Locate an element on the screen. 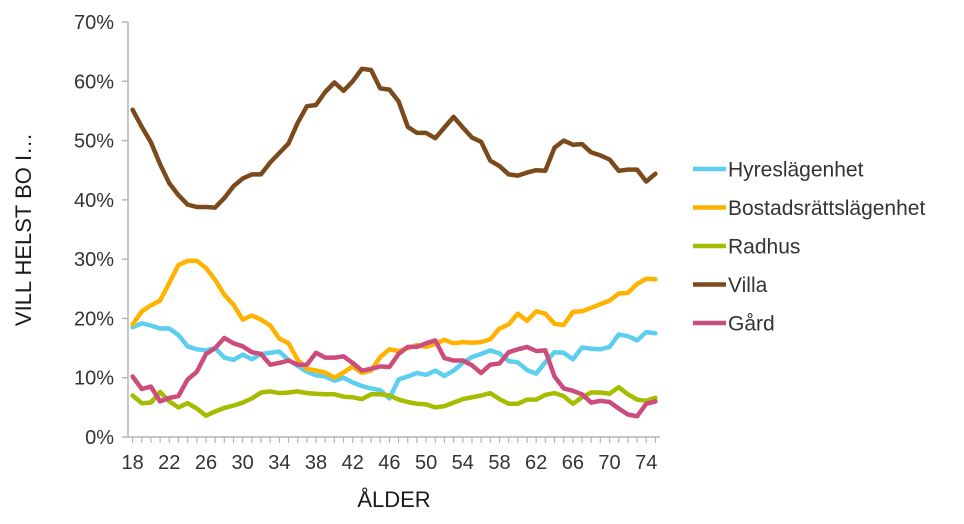 The image size is (964, 524). y-tick-label: 50% is located at coordinates (94, 142).